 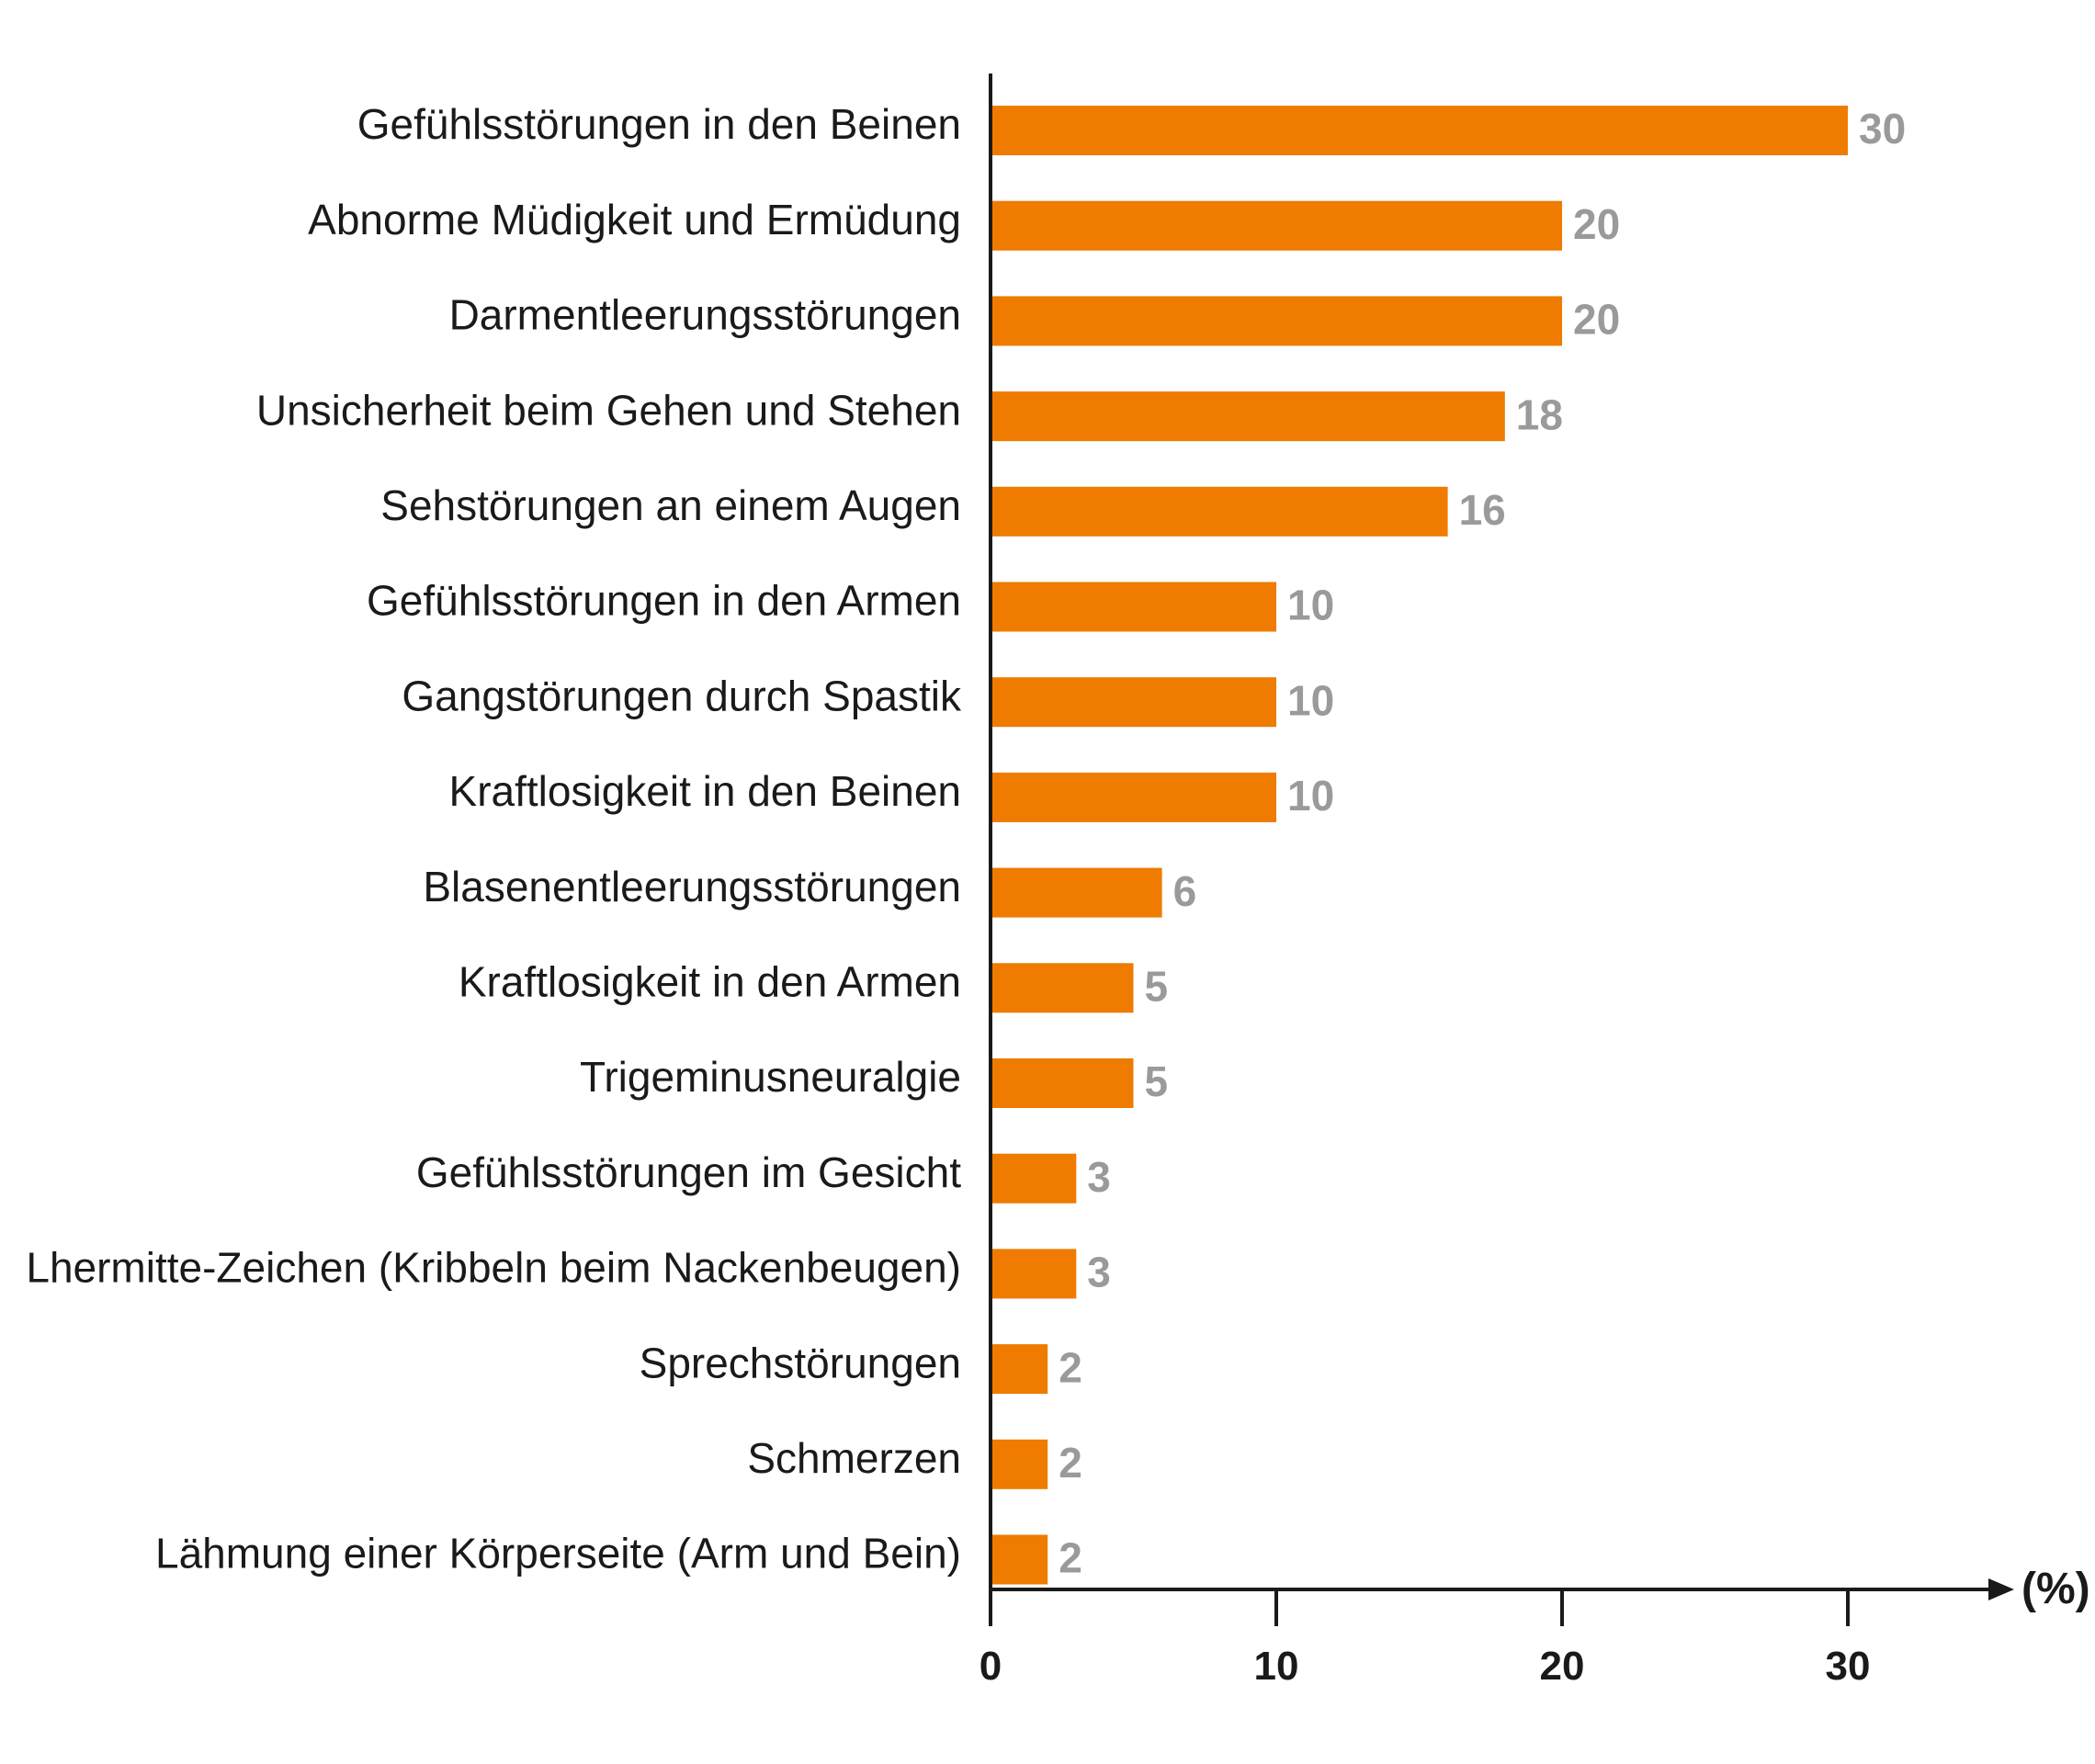 What do you see at coordinates (1185, 891) in the screenshot?
I see `value-label: 6` at bounding box center [1185, 891].